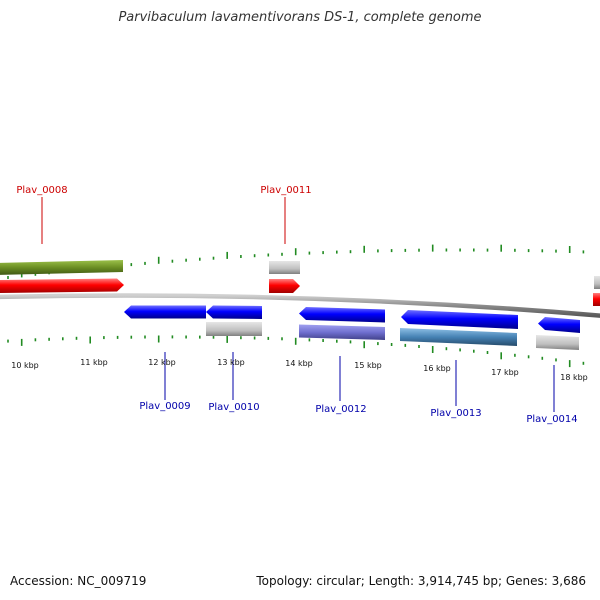 The image size is (600, 600). I want to click on grey-feature-right-edge, so click(597, 282).